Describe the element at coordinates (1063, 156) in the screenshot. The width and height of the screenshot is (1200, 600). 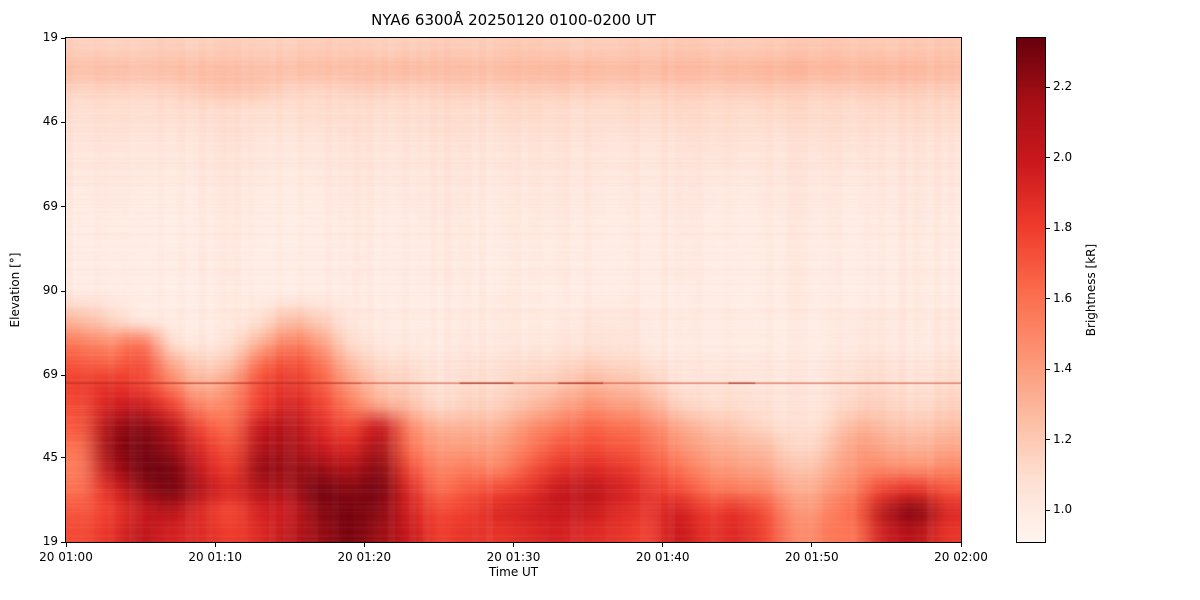
I see `colorbar-tick-label: 2.0` at that location.